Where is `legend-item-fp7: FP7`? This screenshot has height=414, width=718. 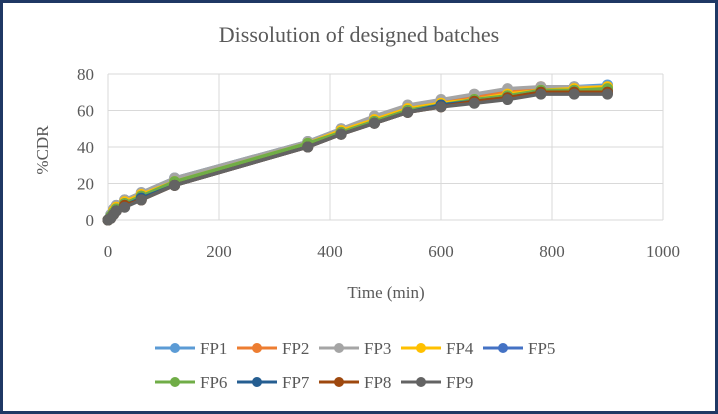 legend-item-fp7: FP7 is located at coordinates (273, 382).